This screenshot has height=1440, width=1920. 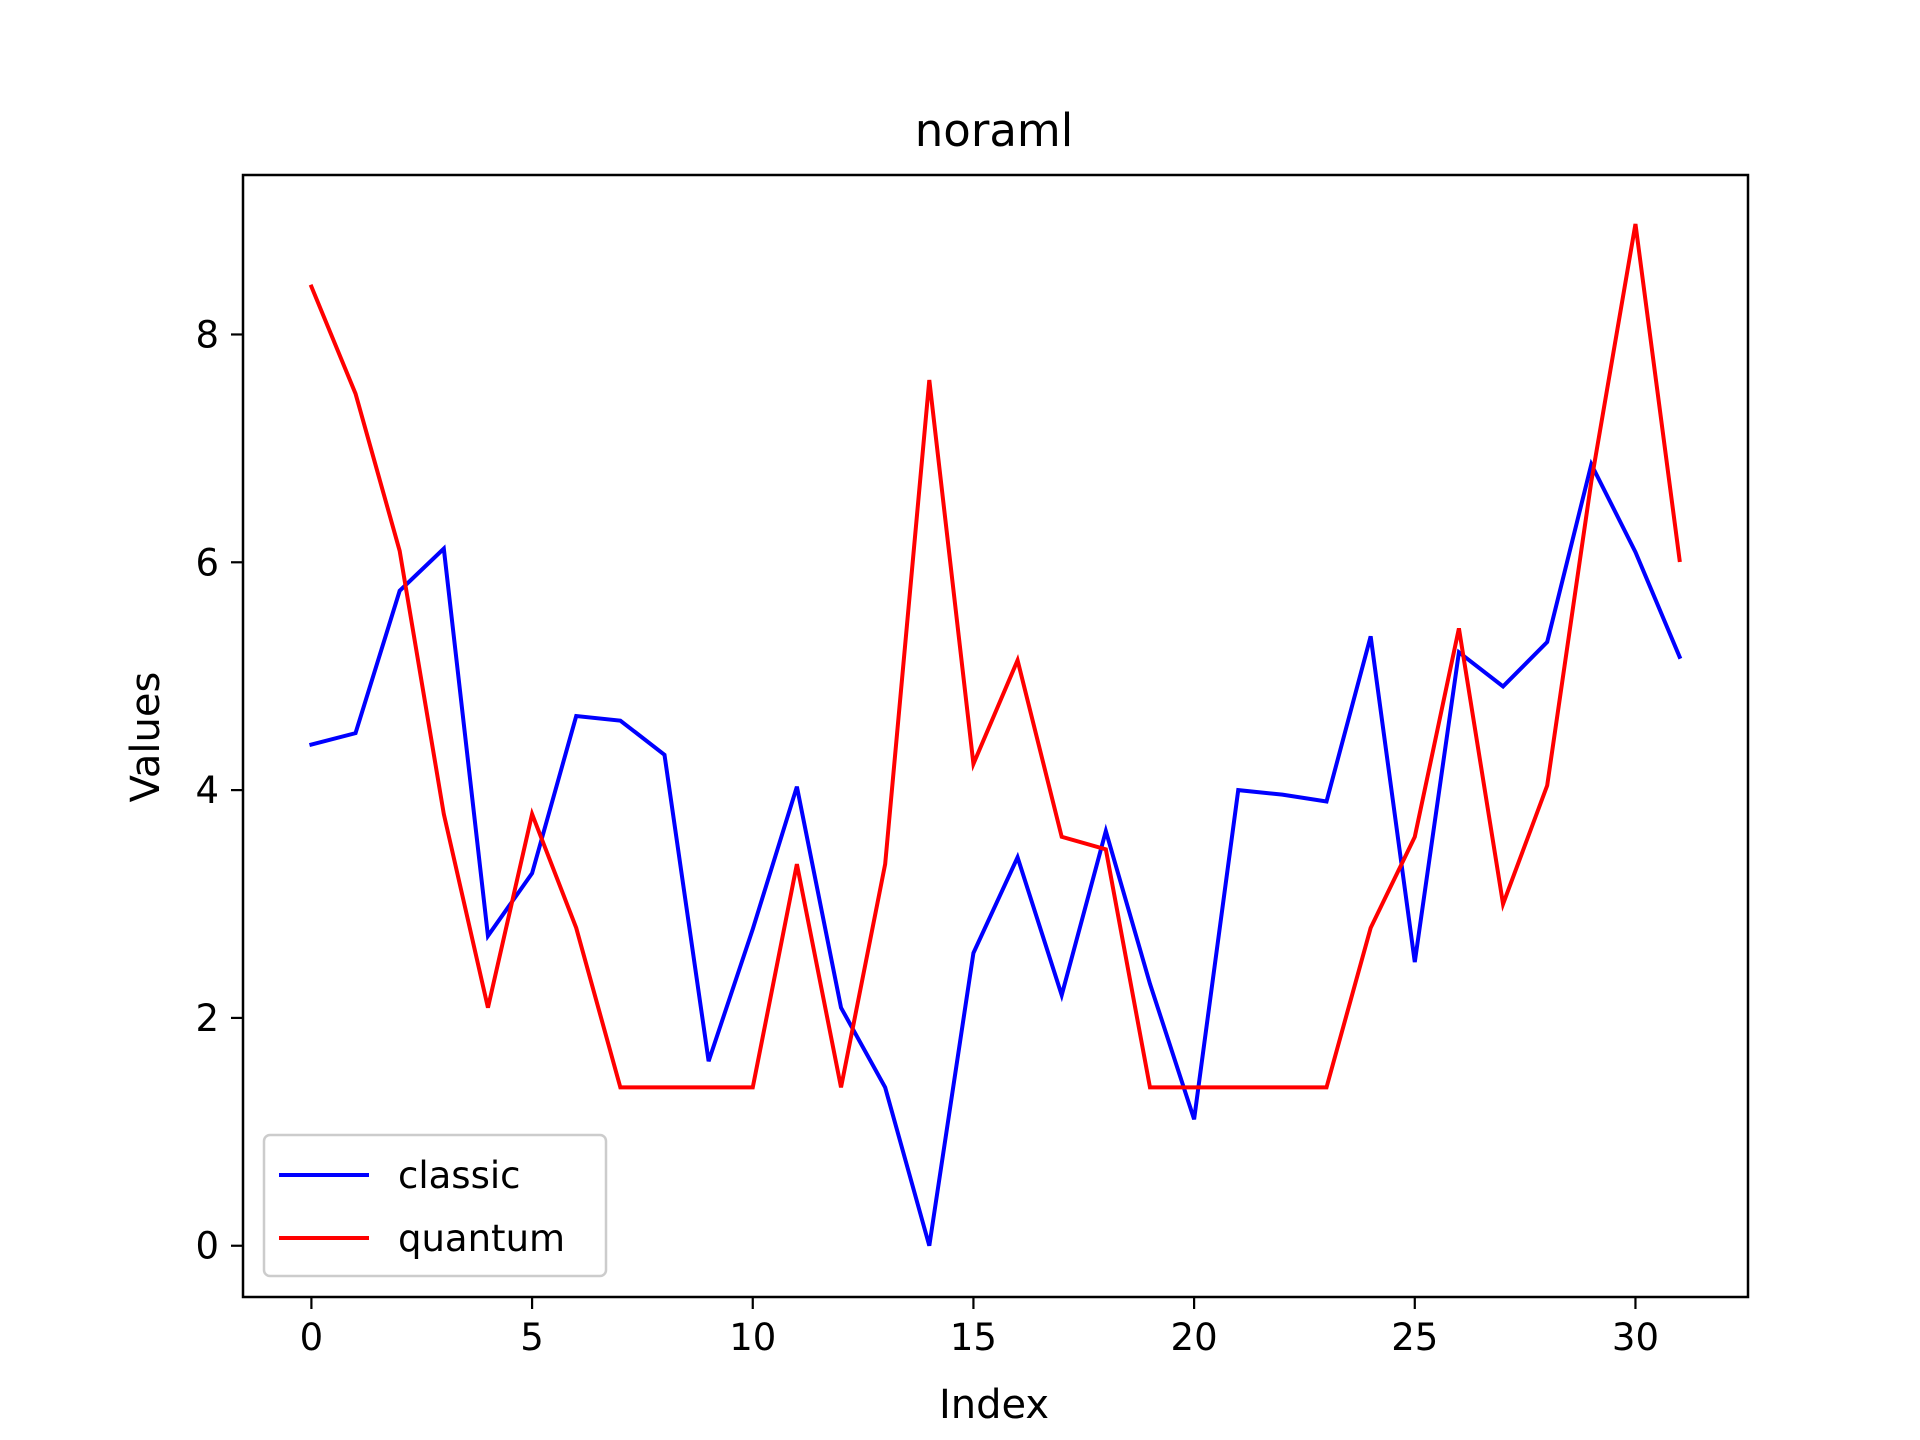 What do you see at coordinates (994, 1405) in the screenshot?
I see `x-axis-label: Index` at bounding box center [994, 1405].